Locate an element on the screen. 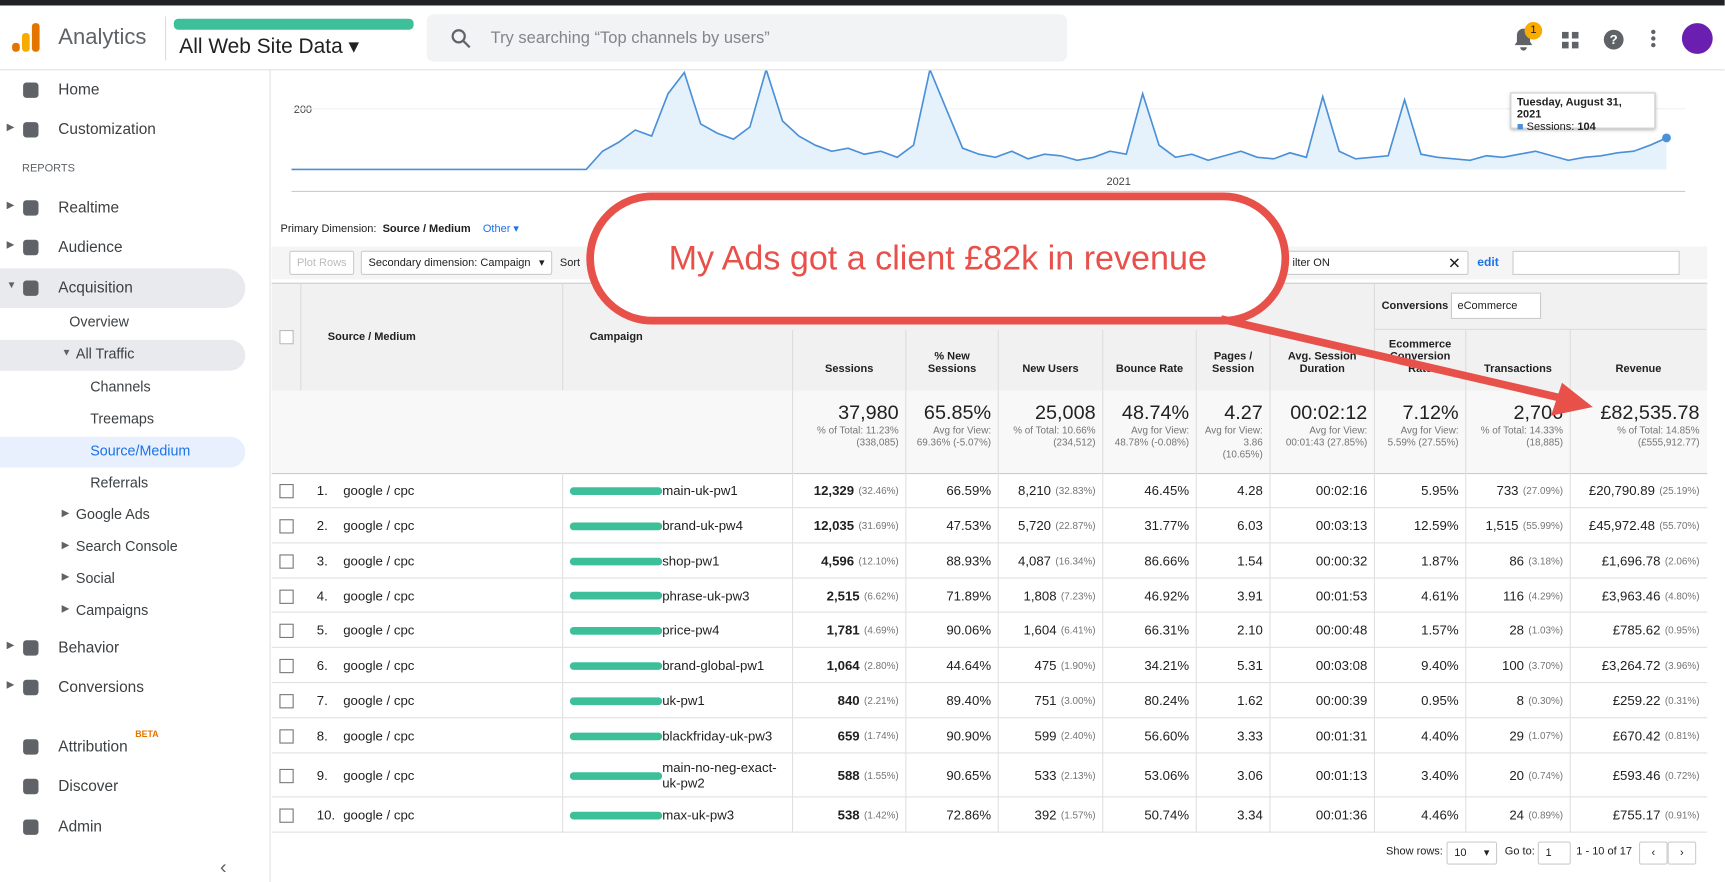 This screenshot has height=882, width=1725. campaign: uk-pw1 is located at coordinates (683, 701).